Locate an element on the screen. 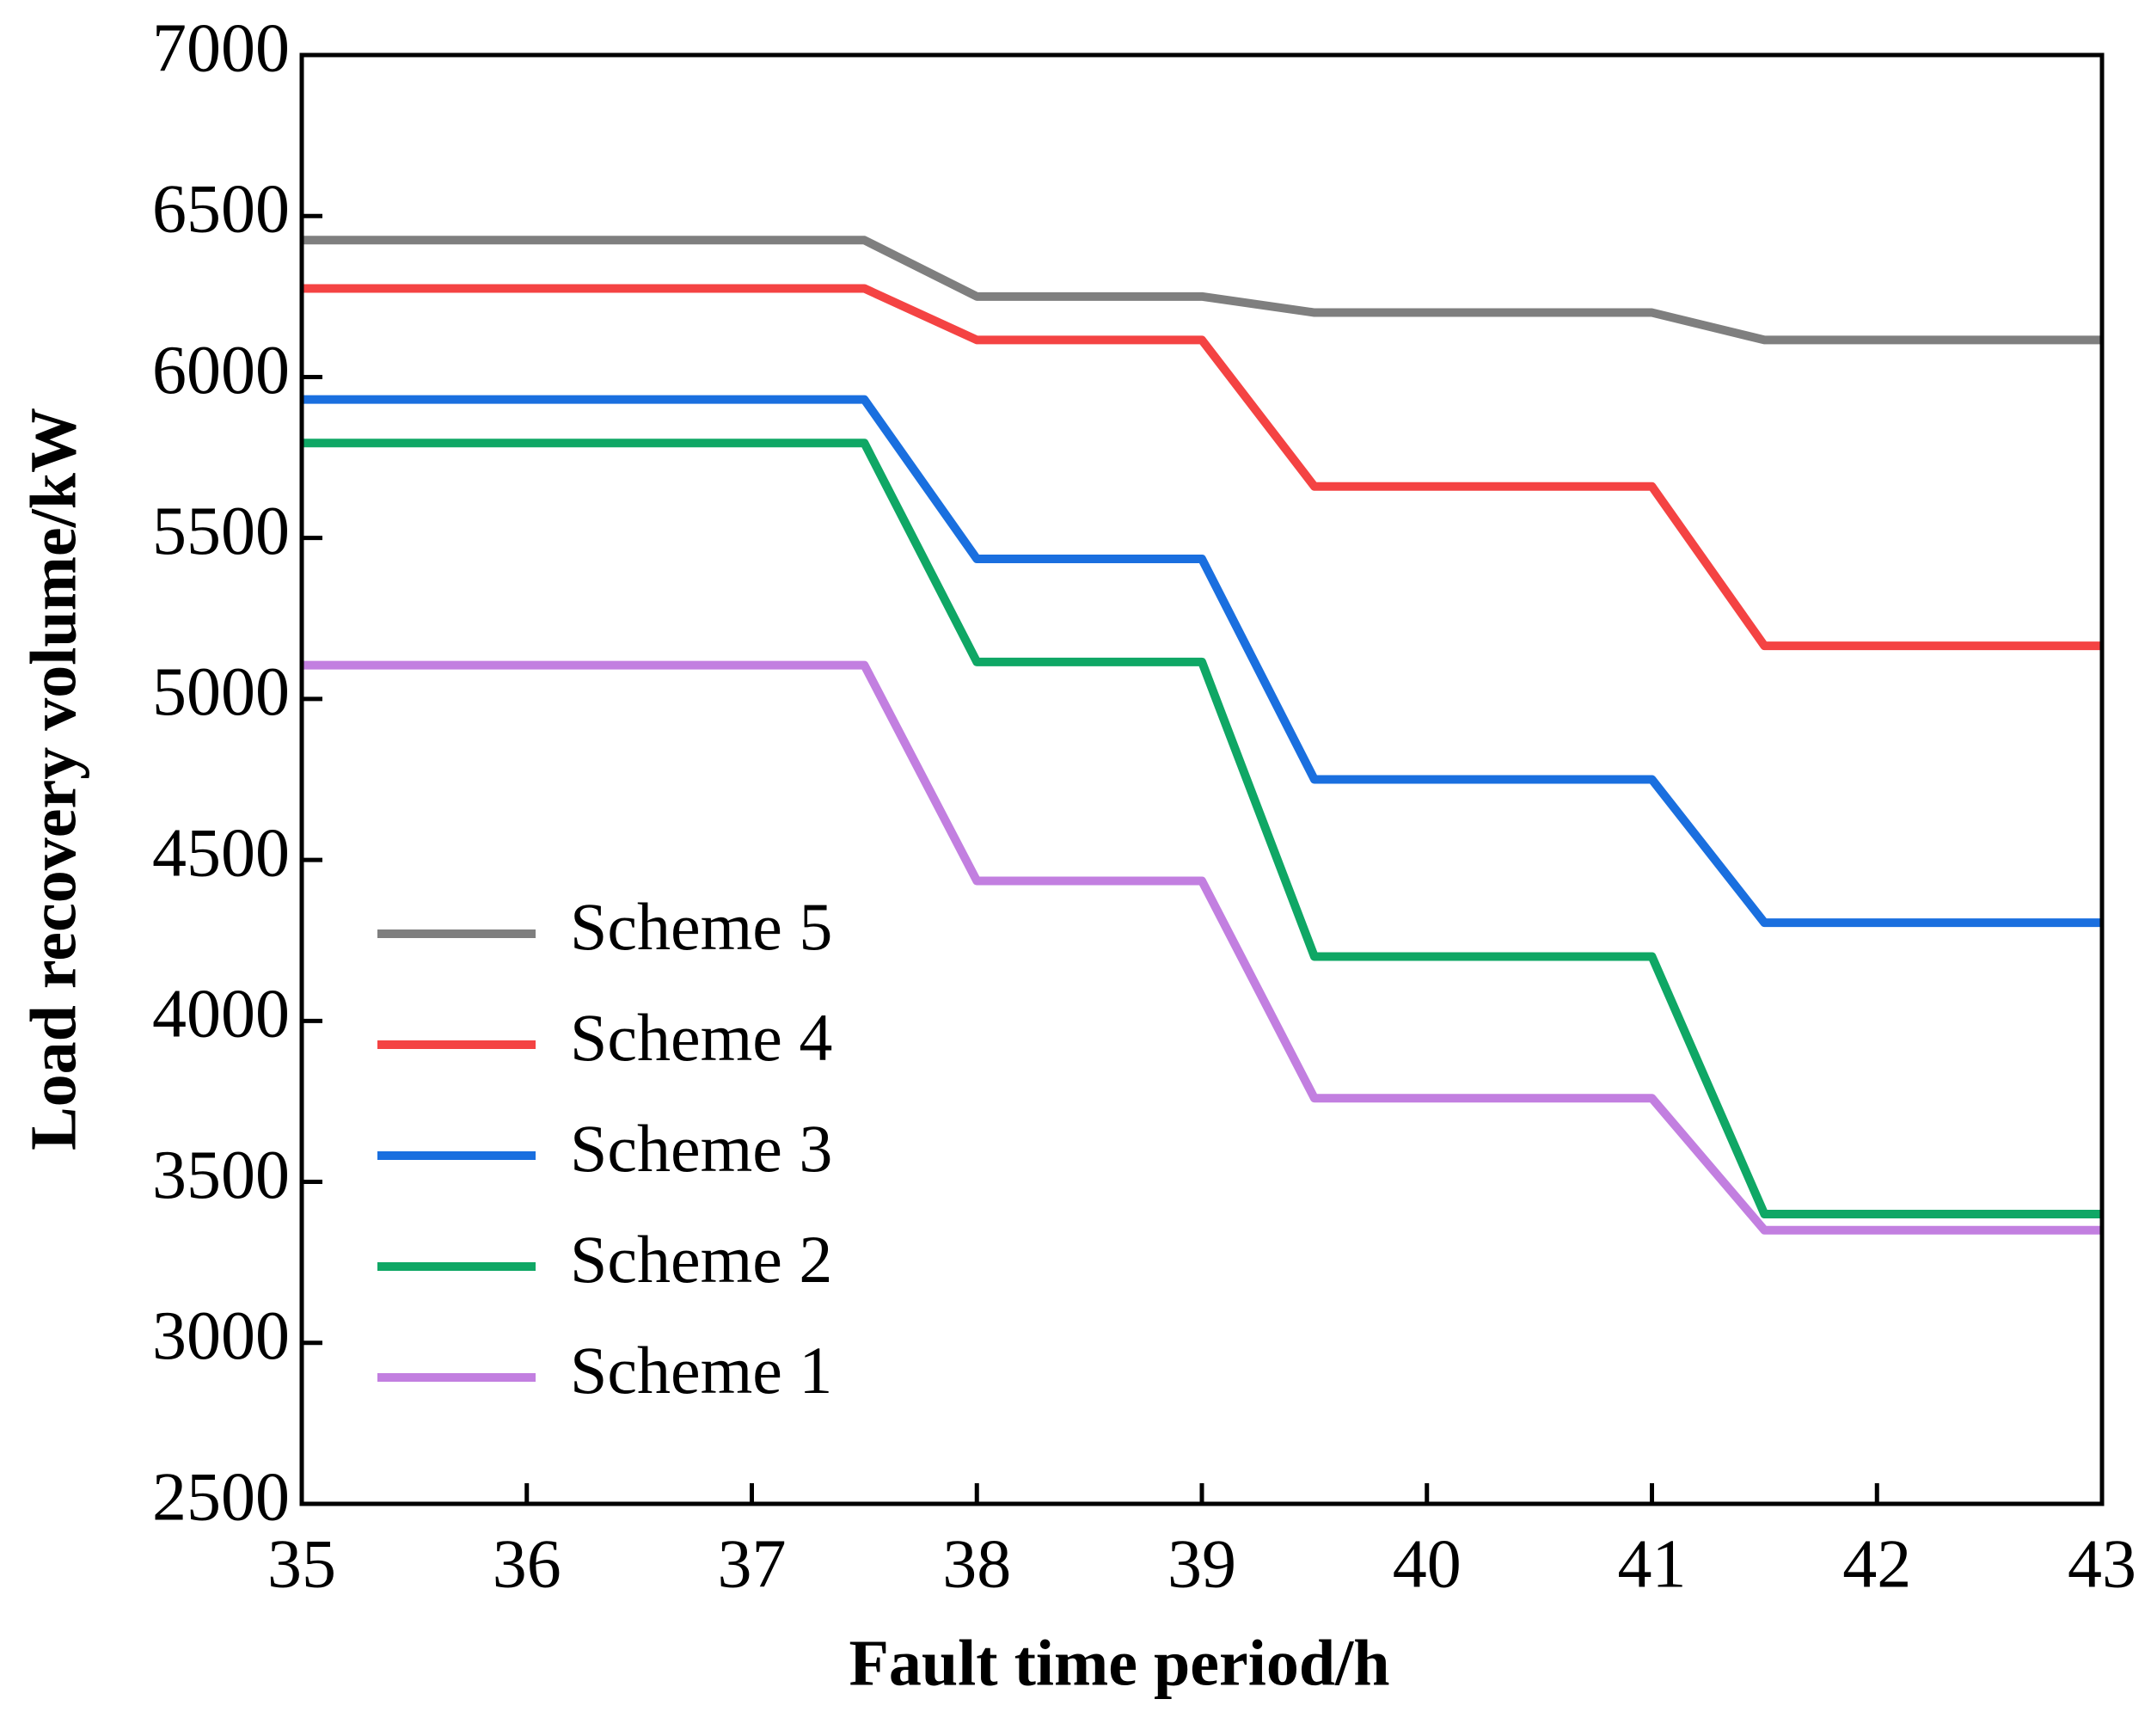 This screenshot has height=1736, width=2151. x-tick-label: 40 is located at coordinates (1427, 1564).